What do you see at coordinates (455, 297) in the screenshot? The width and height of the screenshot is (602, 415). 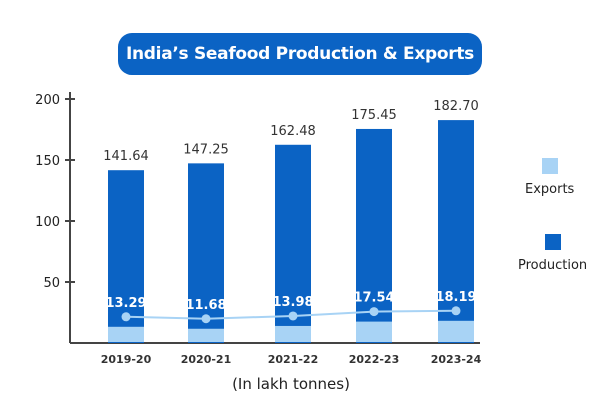 I see `exports-data-label: 18.19` at bounding box center [455, 297].